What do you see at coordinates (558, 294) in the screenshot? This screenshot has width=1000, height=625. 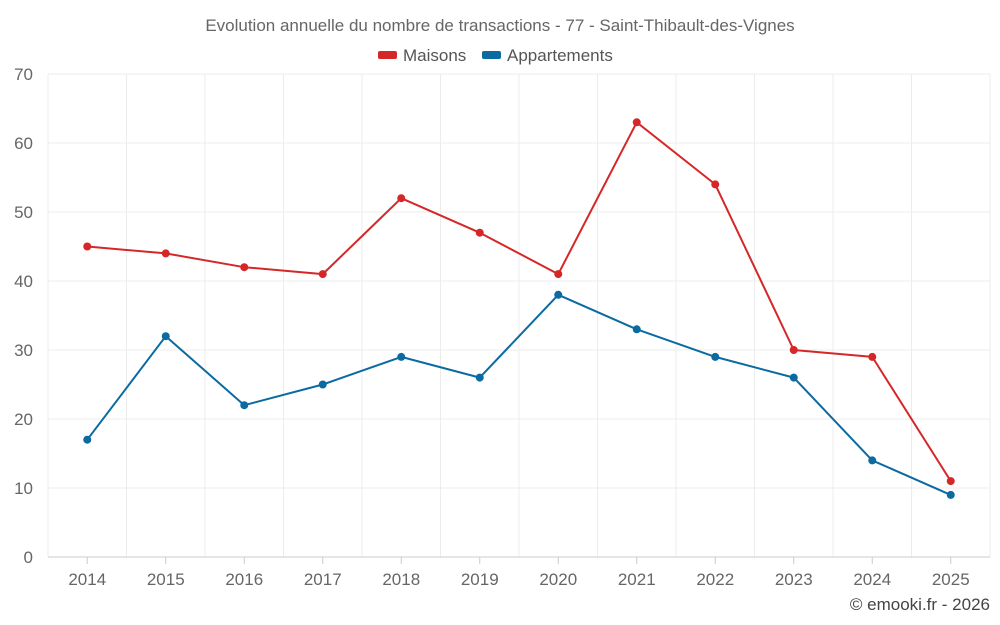 I see `point-appartements-2020` at bounding box center [558, 294].